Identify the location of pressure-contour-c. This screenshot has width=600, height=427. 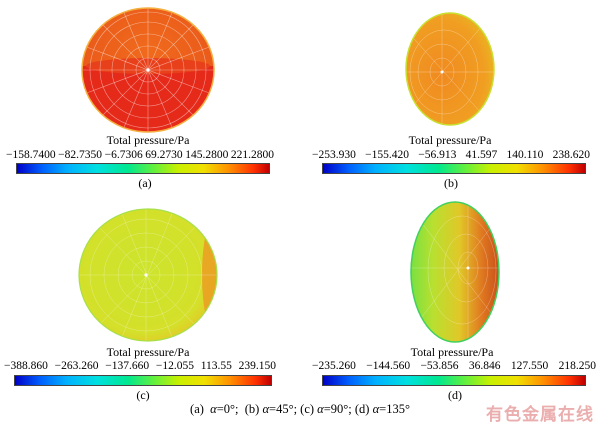
(148, 275).